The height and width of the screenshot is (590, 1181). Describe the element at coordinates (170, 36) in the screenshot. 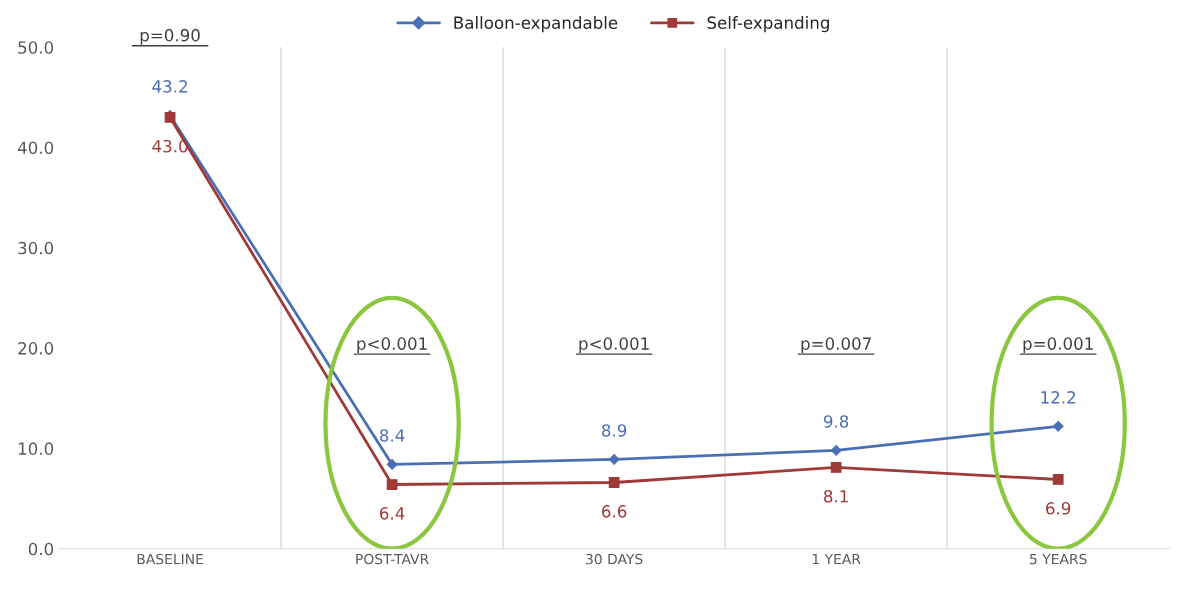

I see `text: p=0.90` at that location.